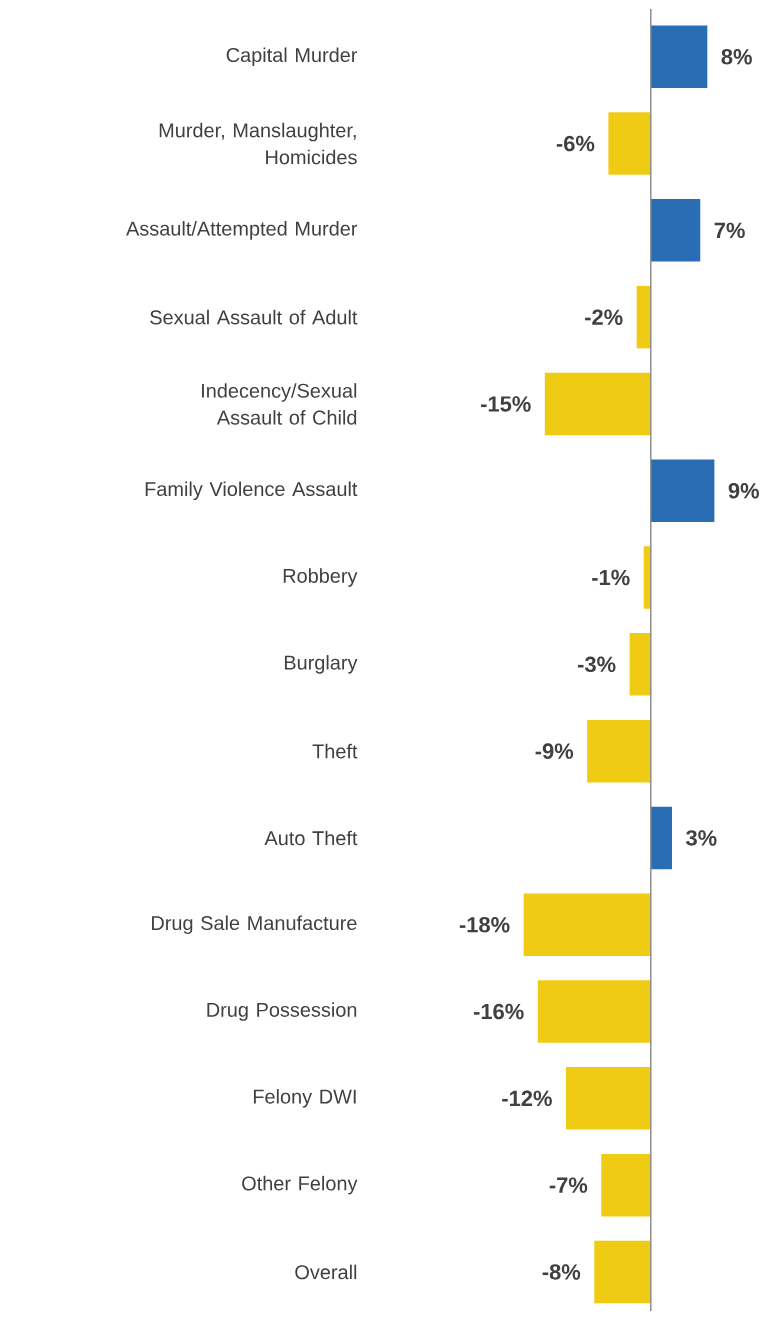  Describe the element at coordinates (554, 751) in the screenshot. I see `data-label: -9%` at that location.